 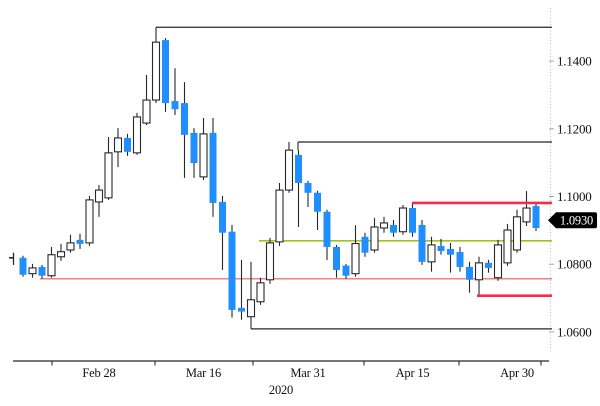 I want to click on x-axis: Feb 28 Mar 16 Mar 31 Apr 15 Apr 30 2020, so click(x=281, y=378).